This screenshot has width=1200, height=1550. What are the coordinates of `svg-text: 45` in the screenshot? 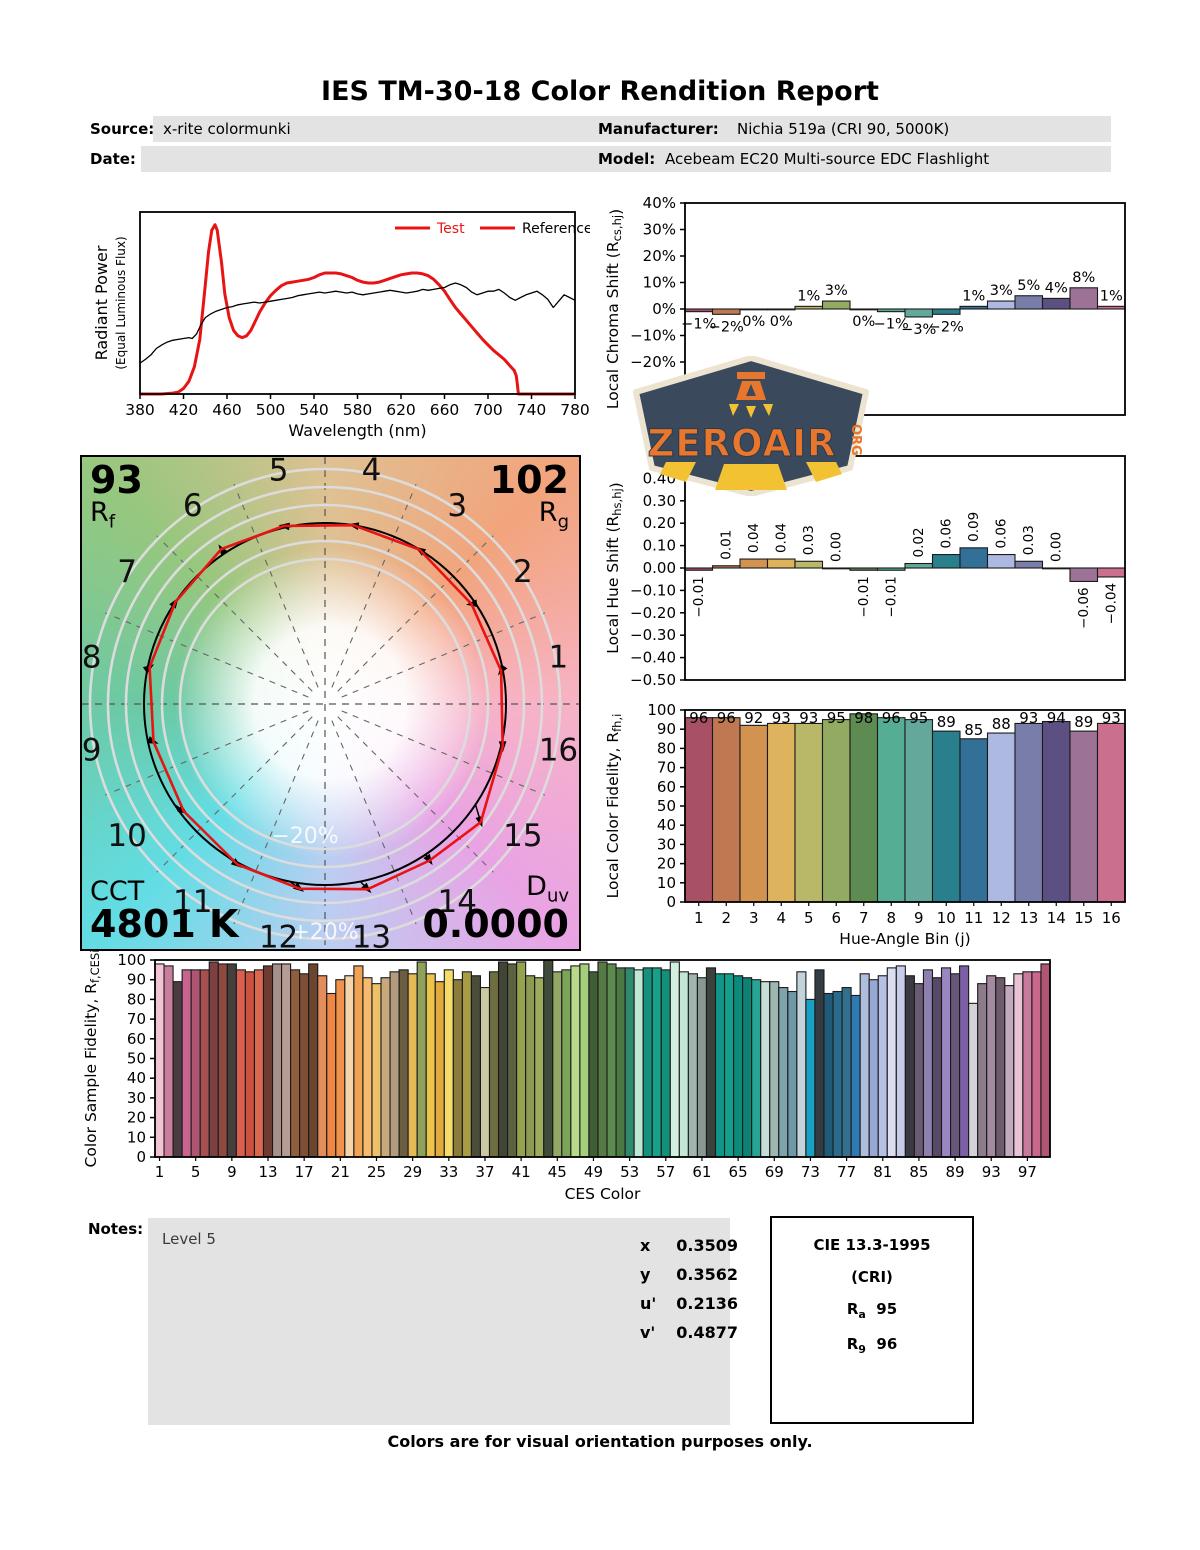 It's located at (557, 1172).